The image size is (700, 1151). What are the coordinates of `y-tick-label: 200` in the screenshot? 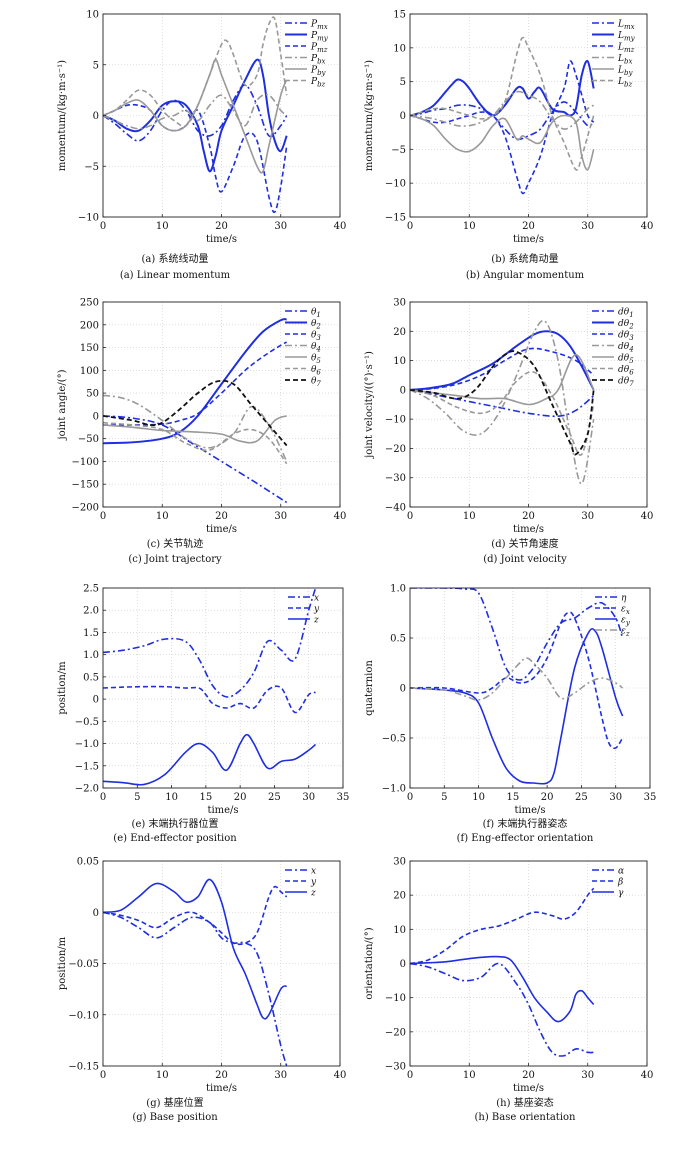 It's located at (89, 325).